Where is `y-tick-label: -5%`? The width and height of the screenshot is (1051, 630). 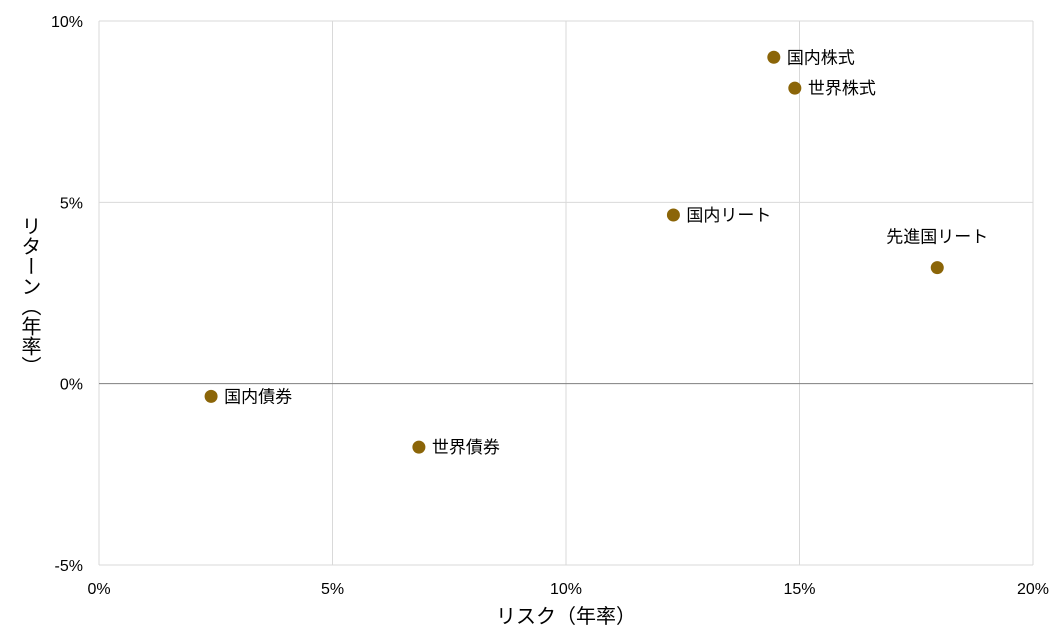
y-tick-label: -5% is located at coordinates (69, 566).